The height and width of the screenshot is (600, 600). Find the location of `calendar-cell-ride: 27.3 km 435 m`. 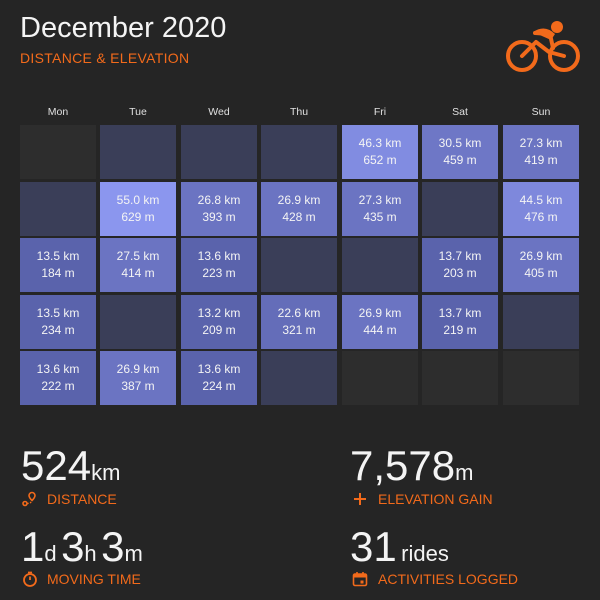

calendar-cell-ride: 27.3 km 435 m is located at coordinates (380, 209).